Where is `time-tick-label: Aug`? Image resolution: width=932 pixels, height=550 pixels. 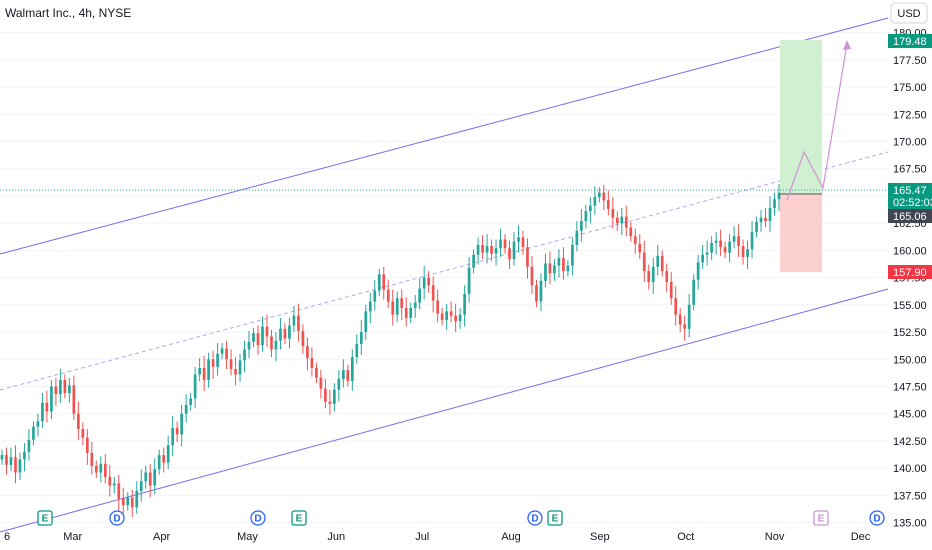
time-tick-label: Aug is located at coordinates (511, 537).